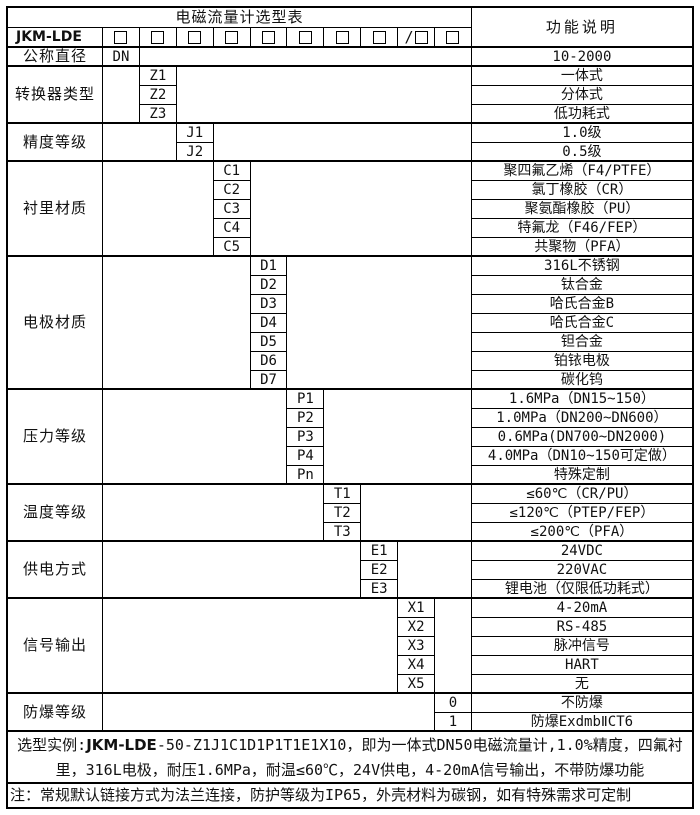 The width and height of the screenshot is (700, 815). Describe the element at coordinates (158, 209) in the screenshot. I see `spacer-left-lining-material` at that location.